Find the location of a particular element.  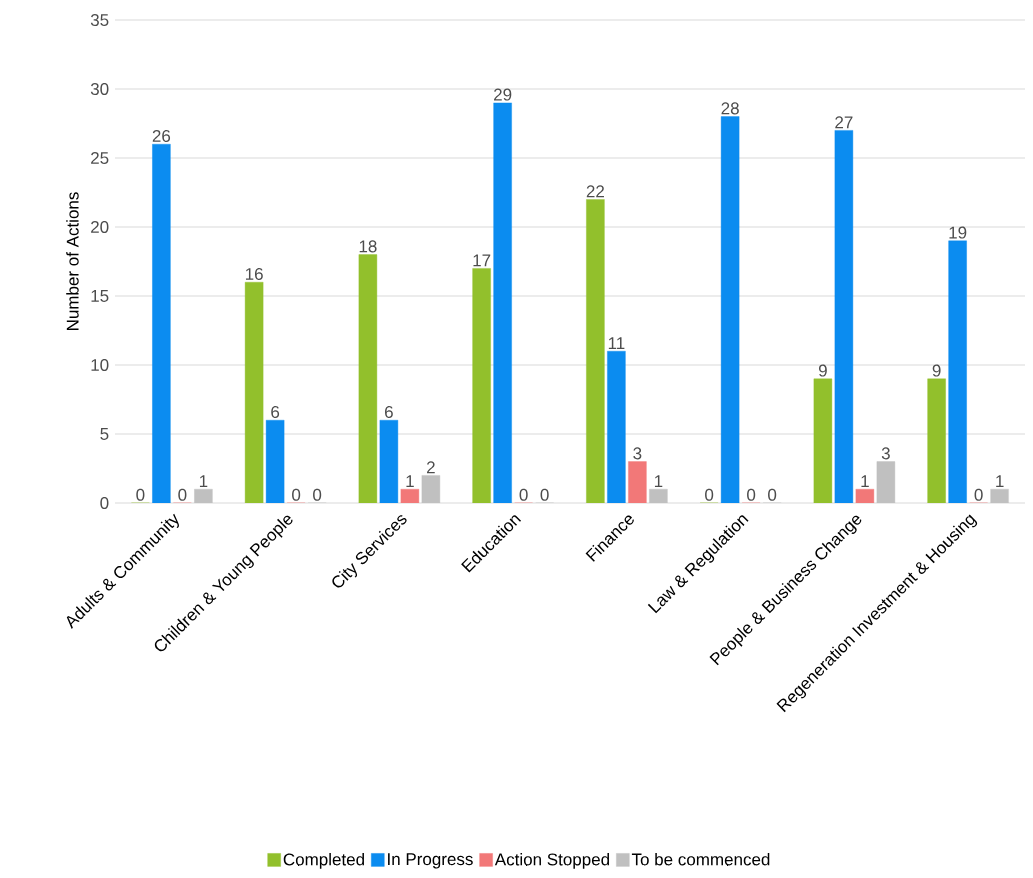

data-label: 19 is located at coordinates (958, 232).